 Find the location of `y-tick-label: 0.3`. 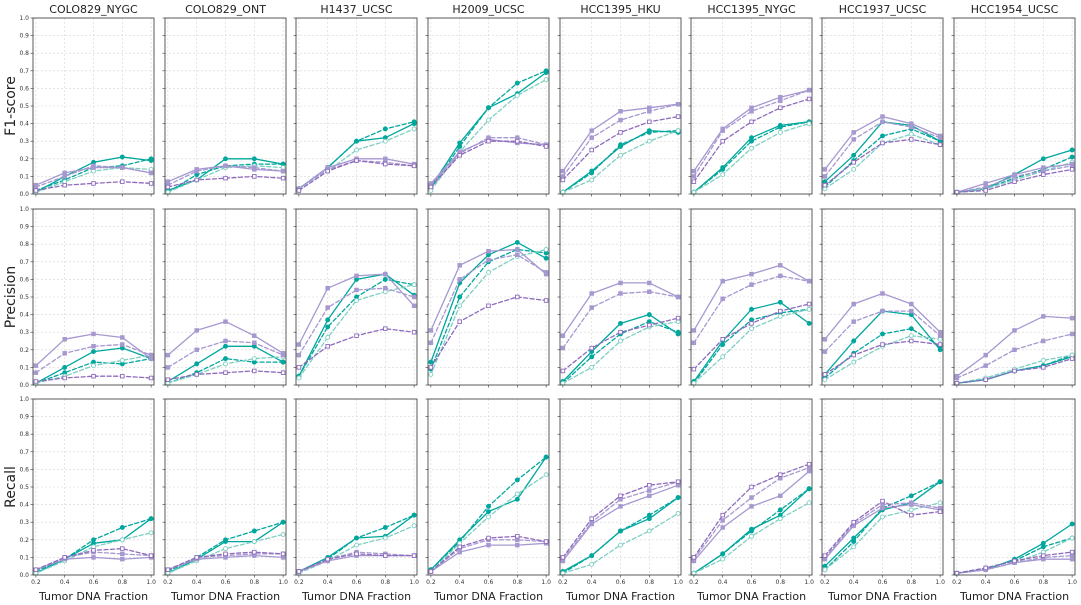

y-tick-label: 0.3 is located at coordinates (24, 141).